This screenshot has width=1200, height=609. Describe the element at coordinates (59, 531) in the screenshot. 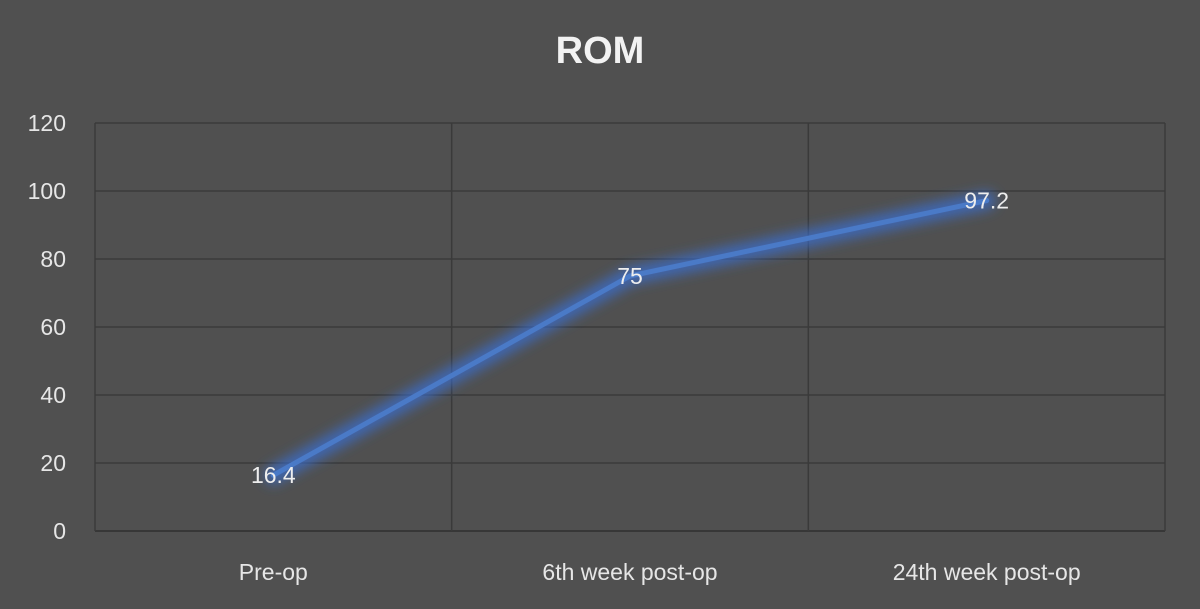

I see `y-tick-label: 0` at that location.